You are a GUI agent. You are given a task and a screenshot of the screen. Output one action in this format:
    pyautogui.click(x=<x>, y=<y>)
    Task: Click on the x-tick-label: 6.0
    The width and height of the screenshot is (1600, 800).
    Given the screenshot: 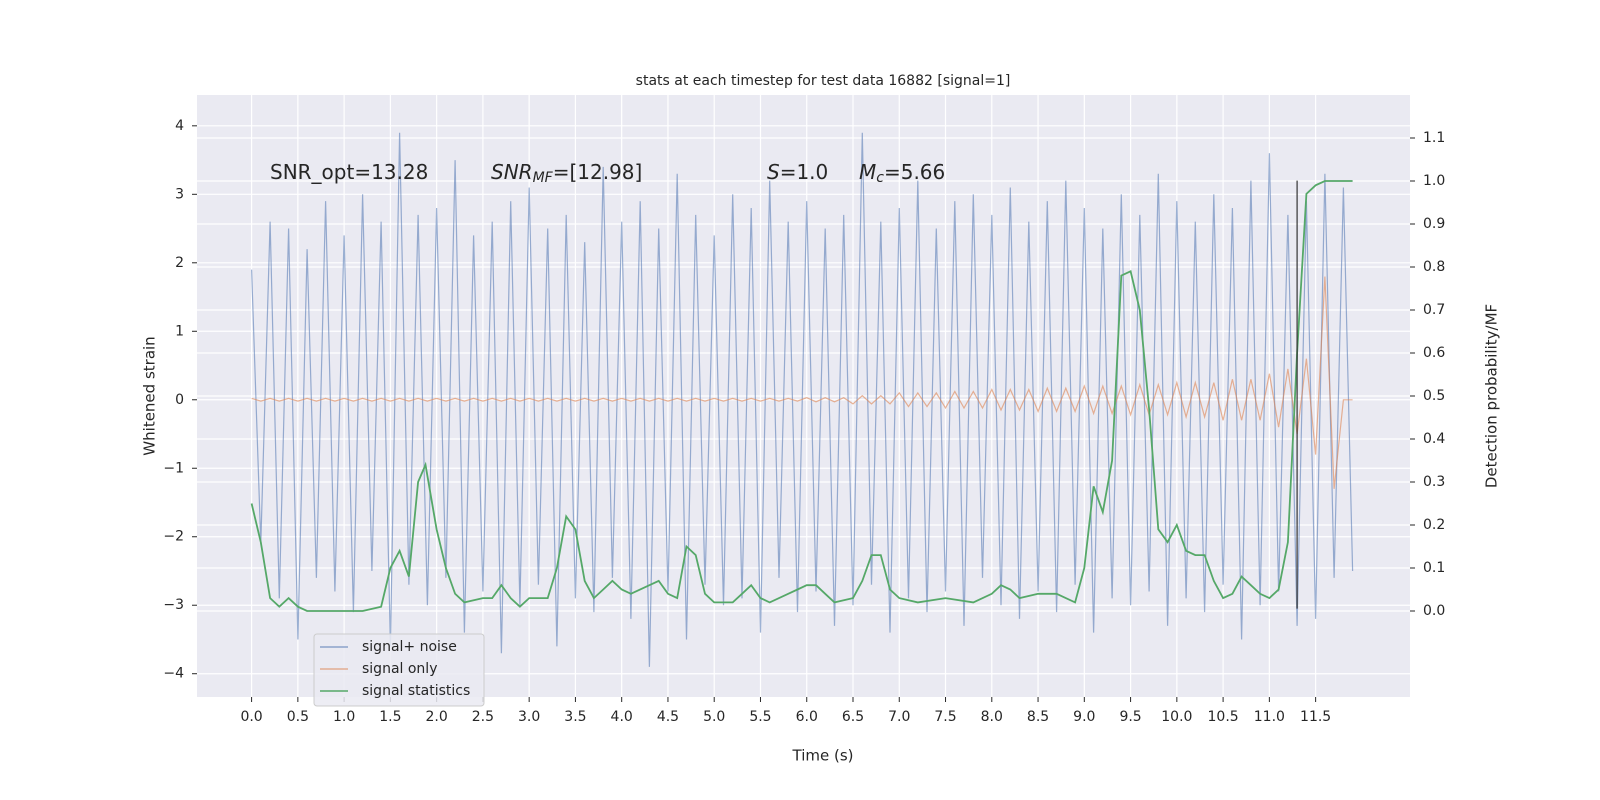 What is the action you would take?
    pyautogui.click(x=807, y=717)
    